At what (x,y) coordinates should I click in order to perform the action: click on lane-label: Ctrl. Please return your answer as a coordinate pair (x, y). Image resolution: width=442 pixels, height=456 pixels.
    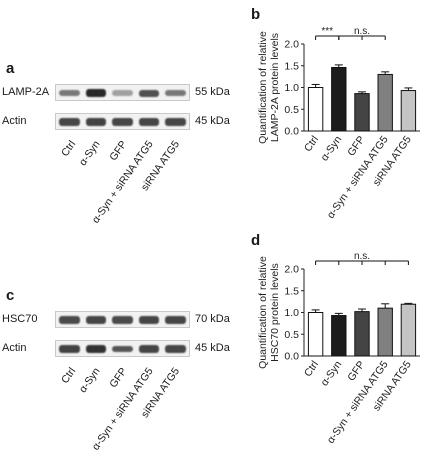
    Looking at the image, I should click on (68, 375).